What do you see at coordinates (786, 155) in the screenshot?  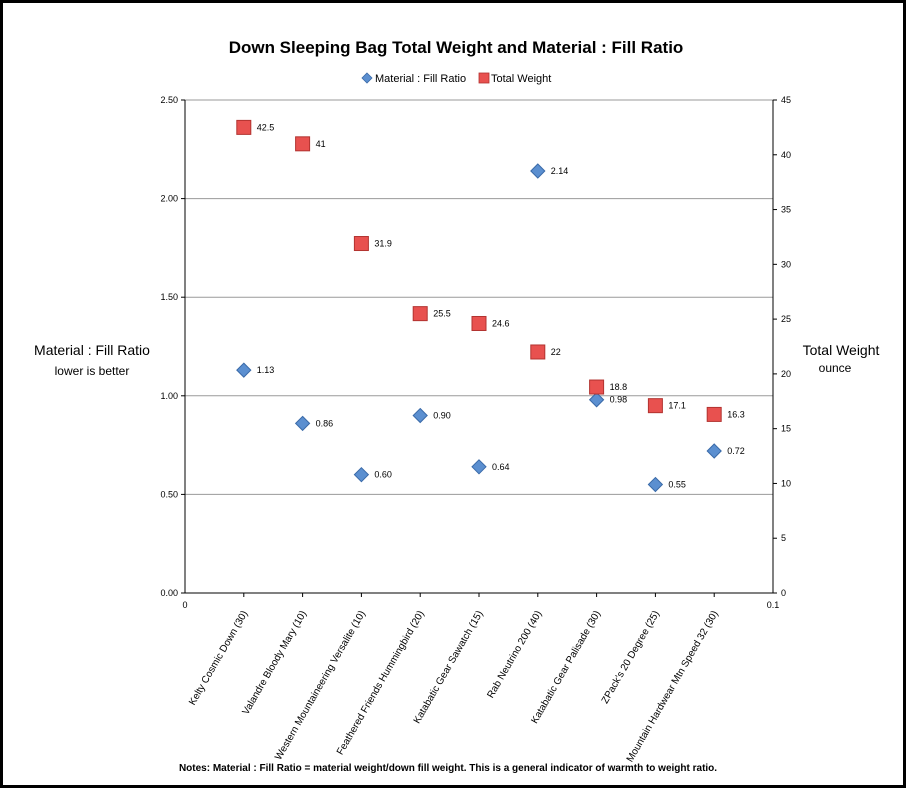 I see `right-tick-label: 40` at bounding box center [786, 155].